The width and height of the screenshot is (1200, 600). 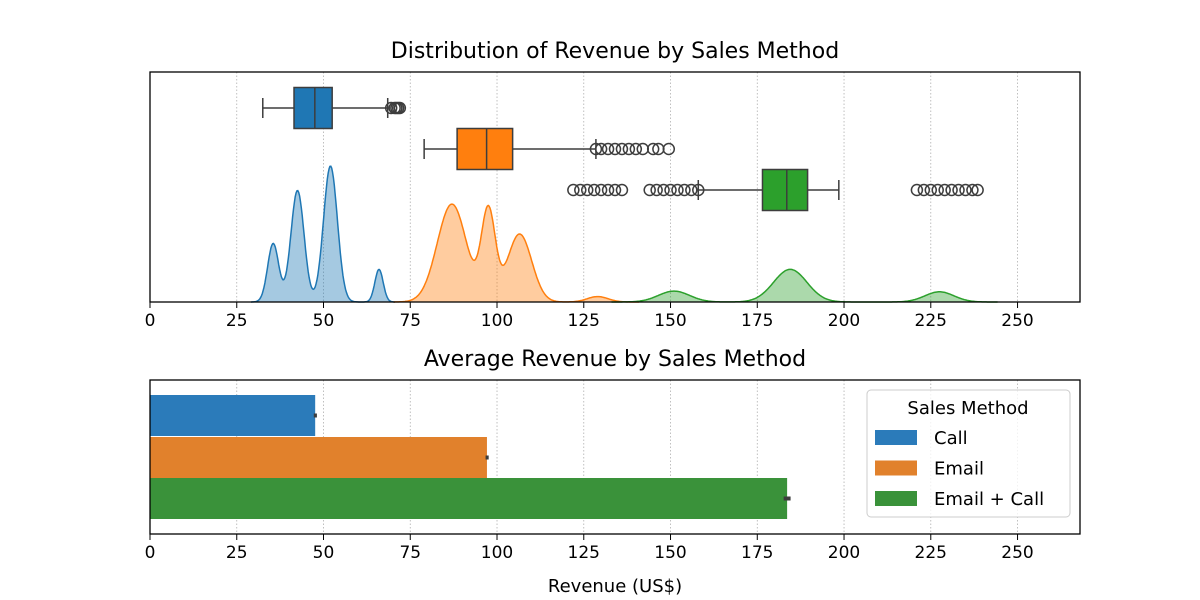 What do you see at coordinates (670, 321) in the screenshot?
I see `distribution-tick-label: 150` at bounding box center [670, 321].